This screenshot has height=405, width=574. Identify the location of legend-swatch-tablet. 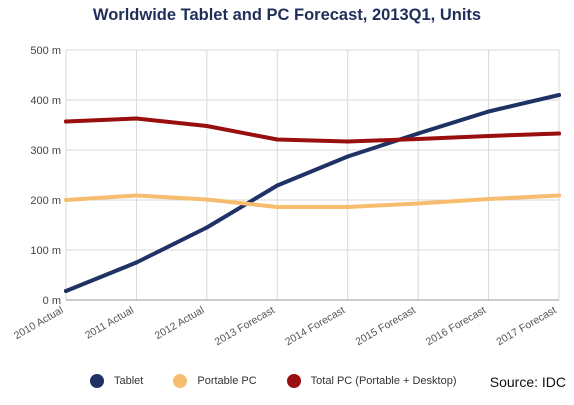
(97, 381).